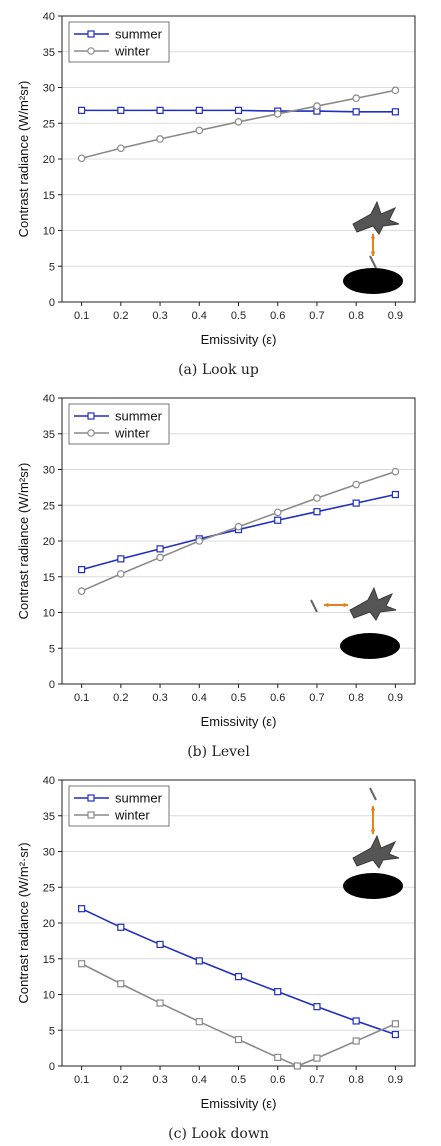 This screenshot has width=441, height=1146. Describe the element at coordinates (120, 1080) in the screenshot. I see `x-tick-label-1: 0.2` at that location.